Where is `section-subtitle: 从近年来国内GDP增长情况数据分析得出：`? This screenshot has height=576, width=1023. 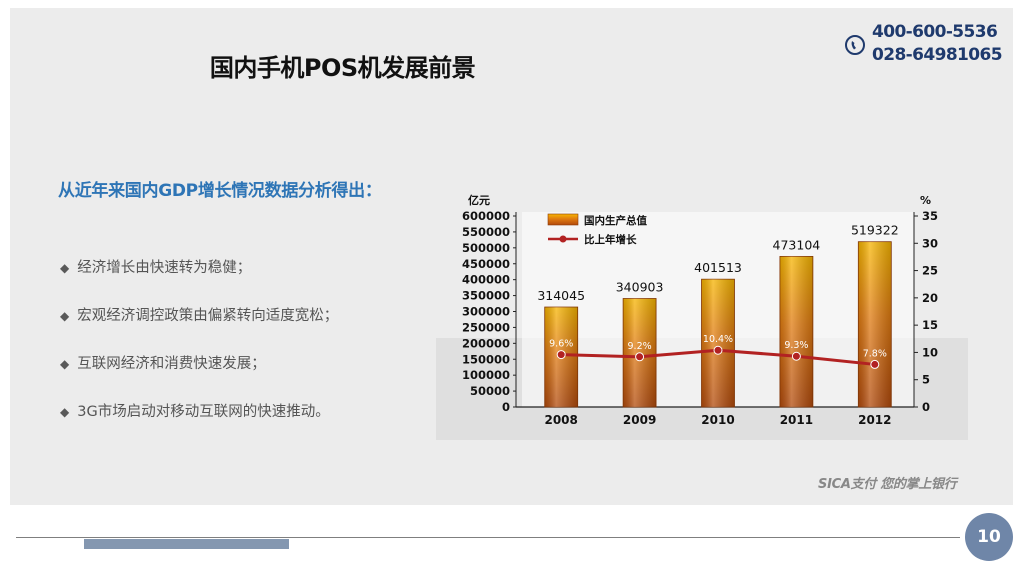 section-subtitle: 从近年来国内GDP增长情况数据分析得出： is located at coordinates (220, 191).